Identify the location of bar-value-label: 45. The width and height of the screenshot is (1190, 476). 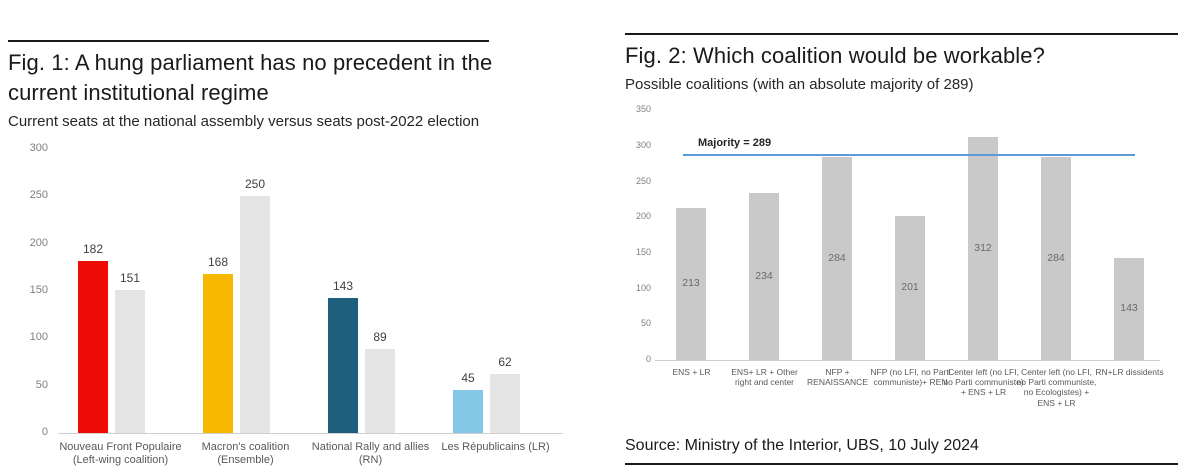
(468, 378).